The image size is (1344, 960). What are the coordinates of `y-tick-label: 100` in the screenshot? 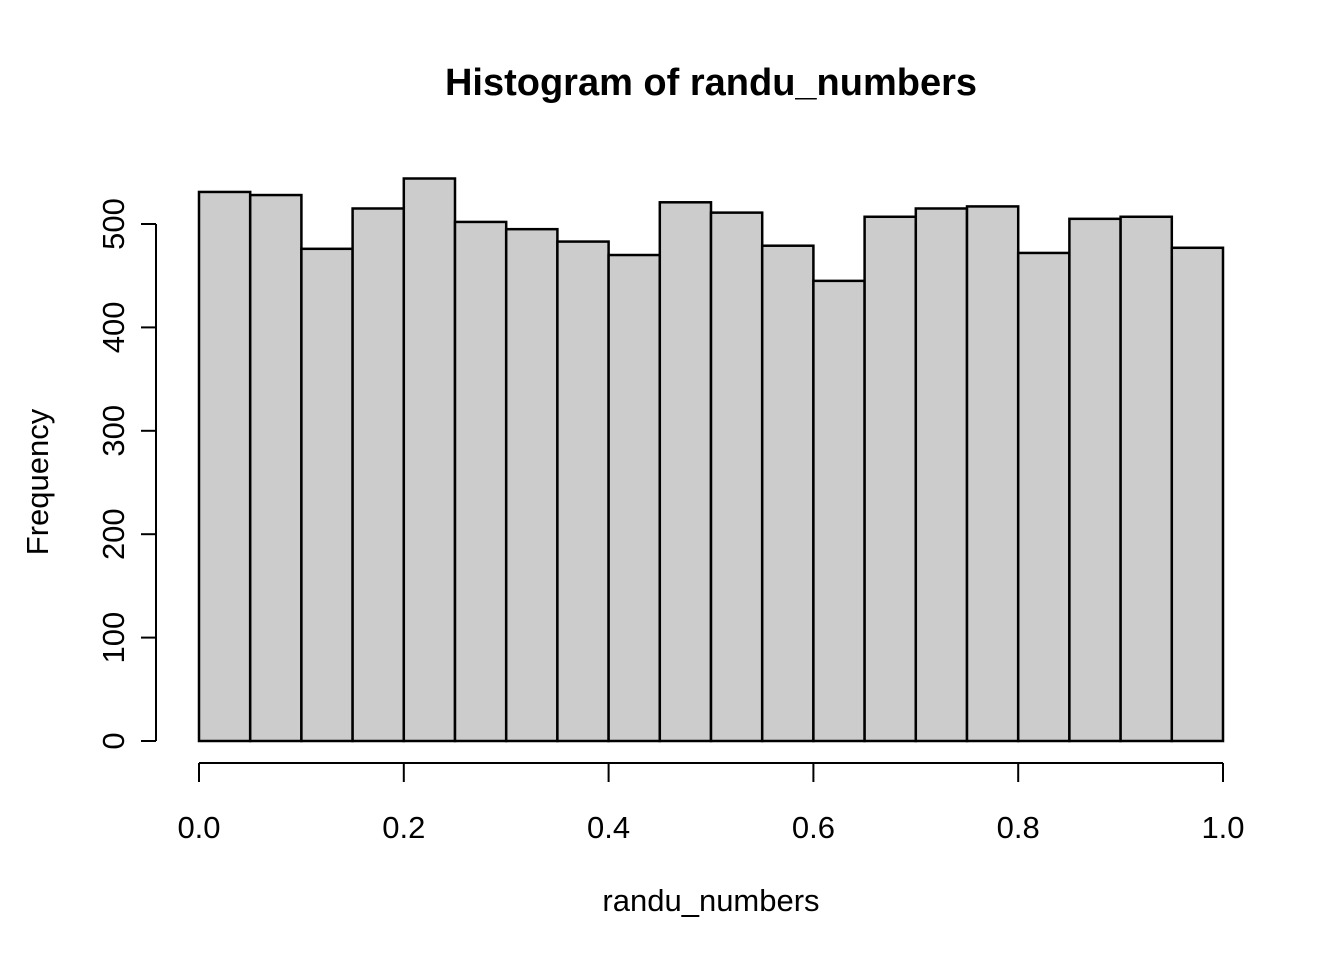 It's located at (113, 638).